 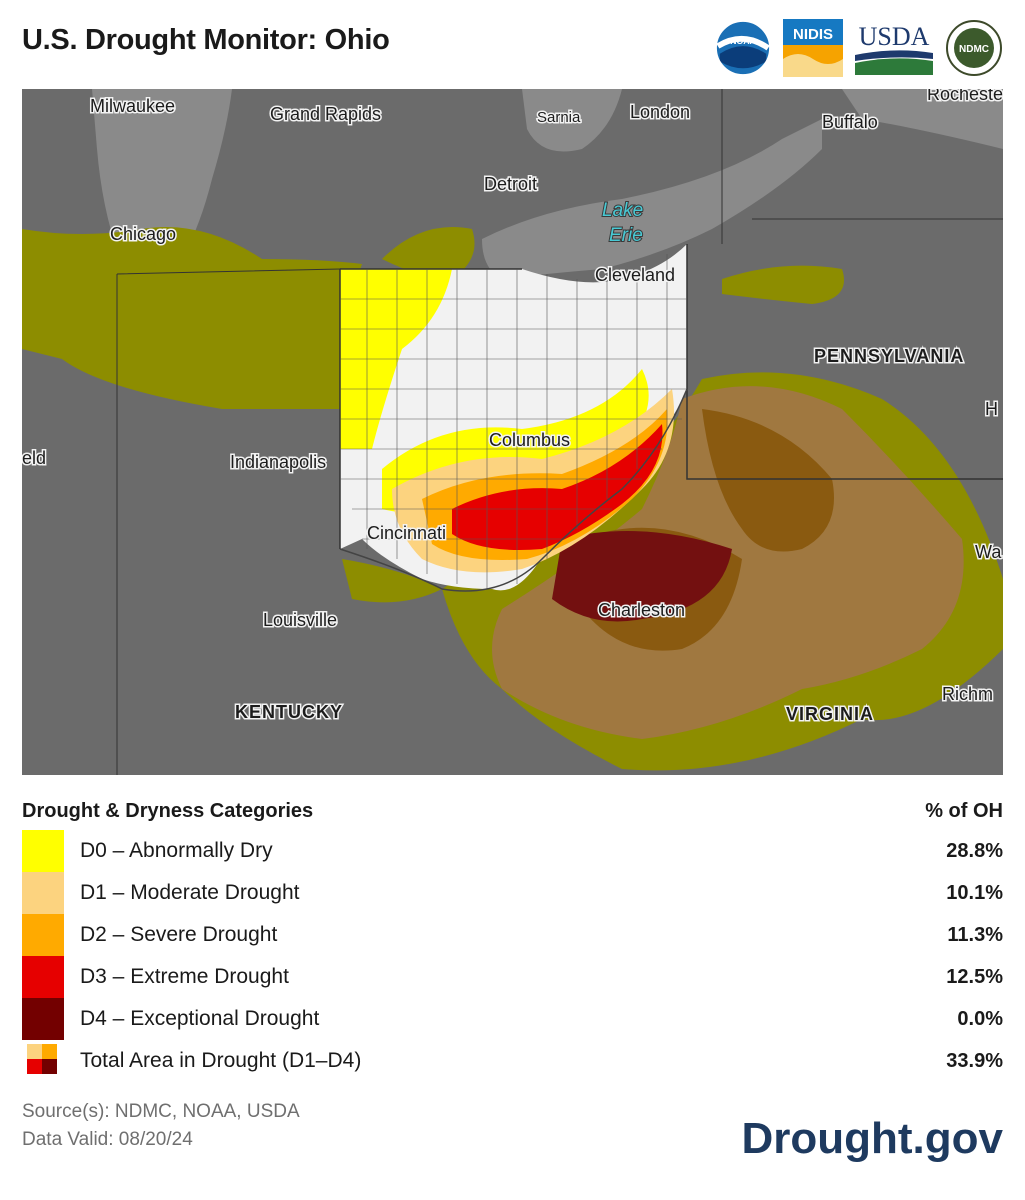 What do you see at coordinates (652, 199) in the screenshot?
I see `lake-erie` at bounding box center [652, 199].